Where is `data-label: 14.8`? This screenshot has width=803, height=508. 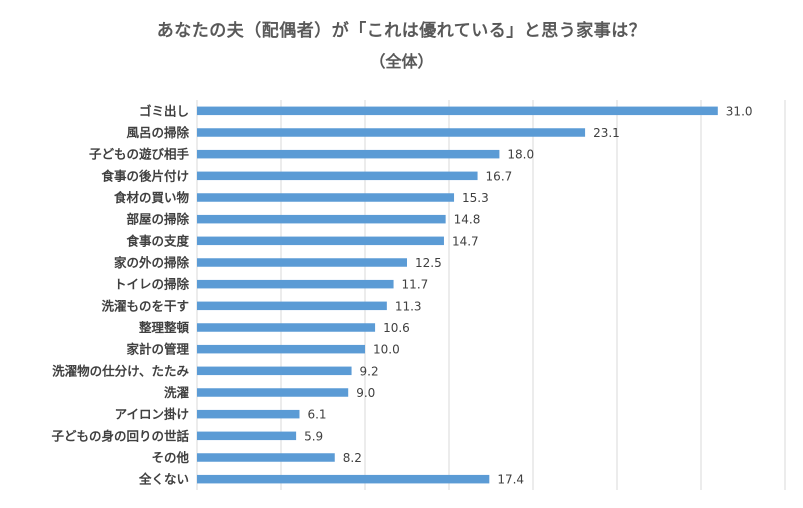 data-label: 14.8 is located at coordinates (467, 220).